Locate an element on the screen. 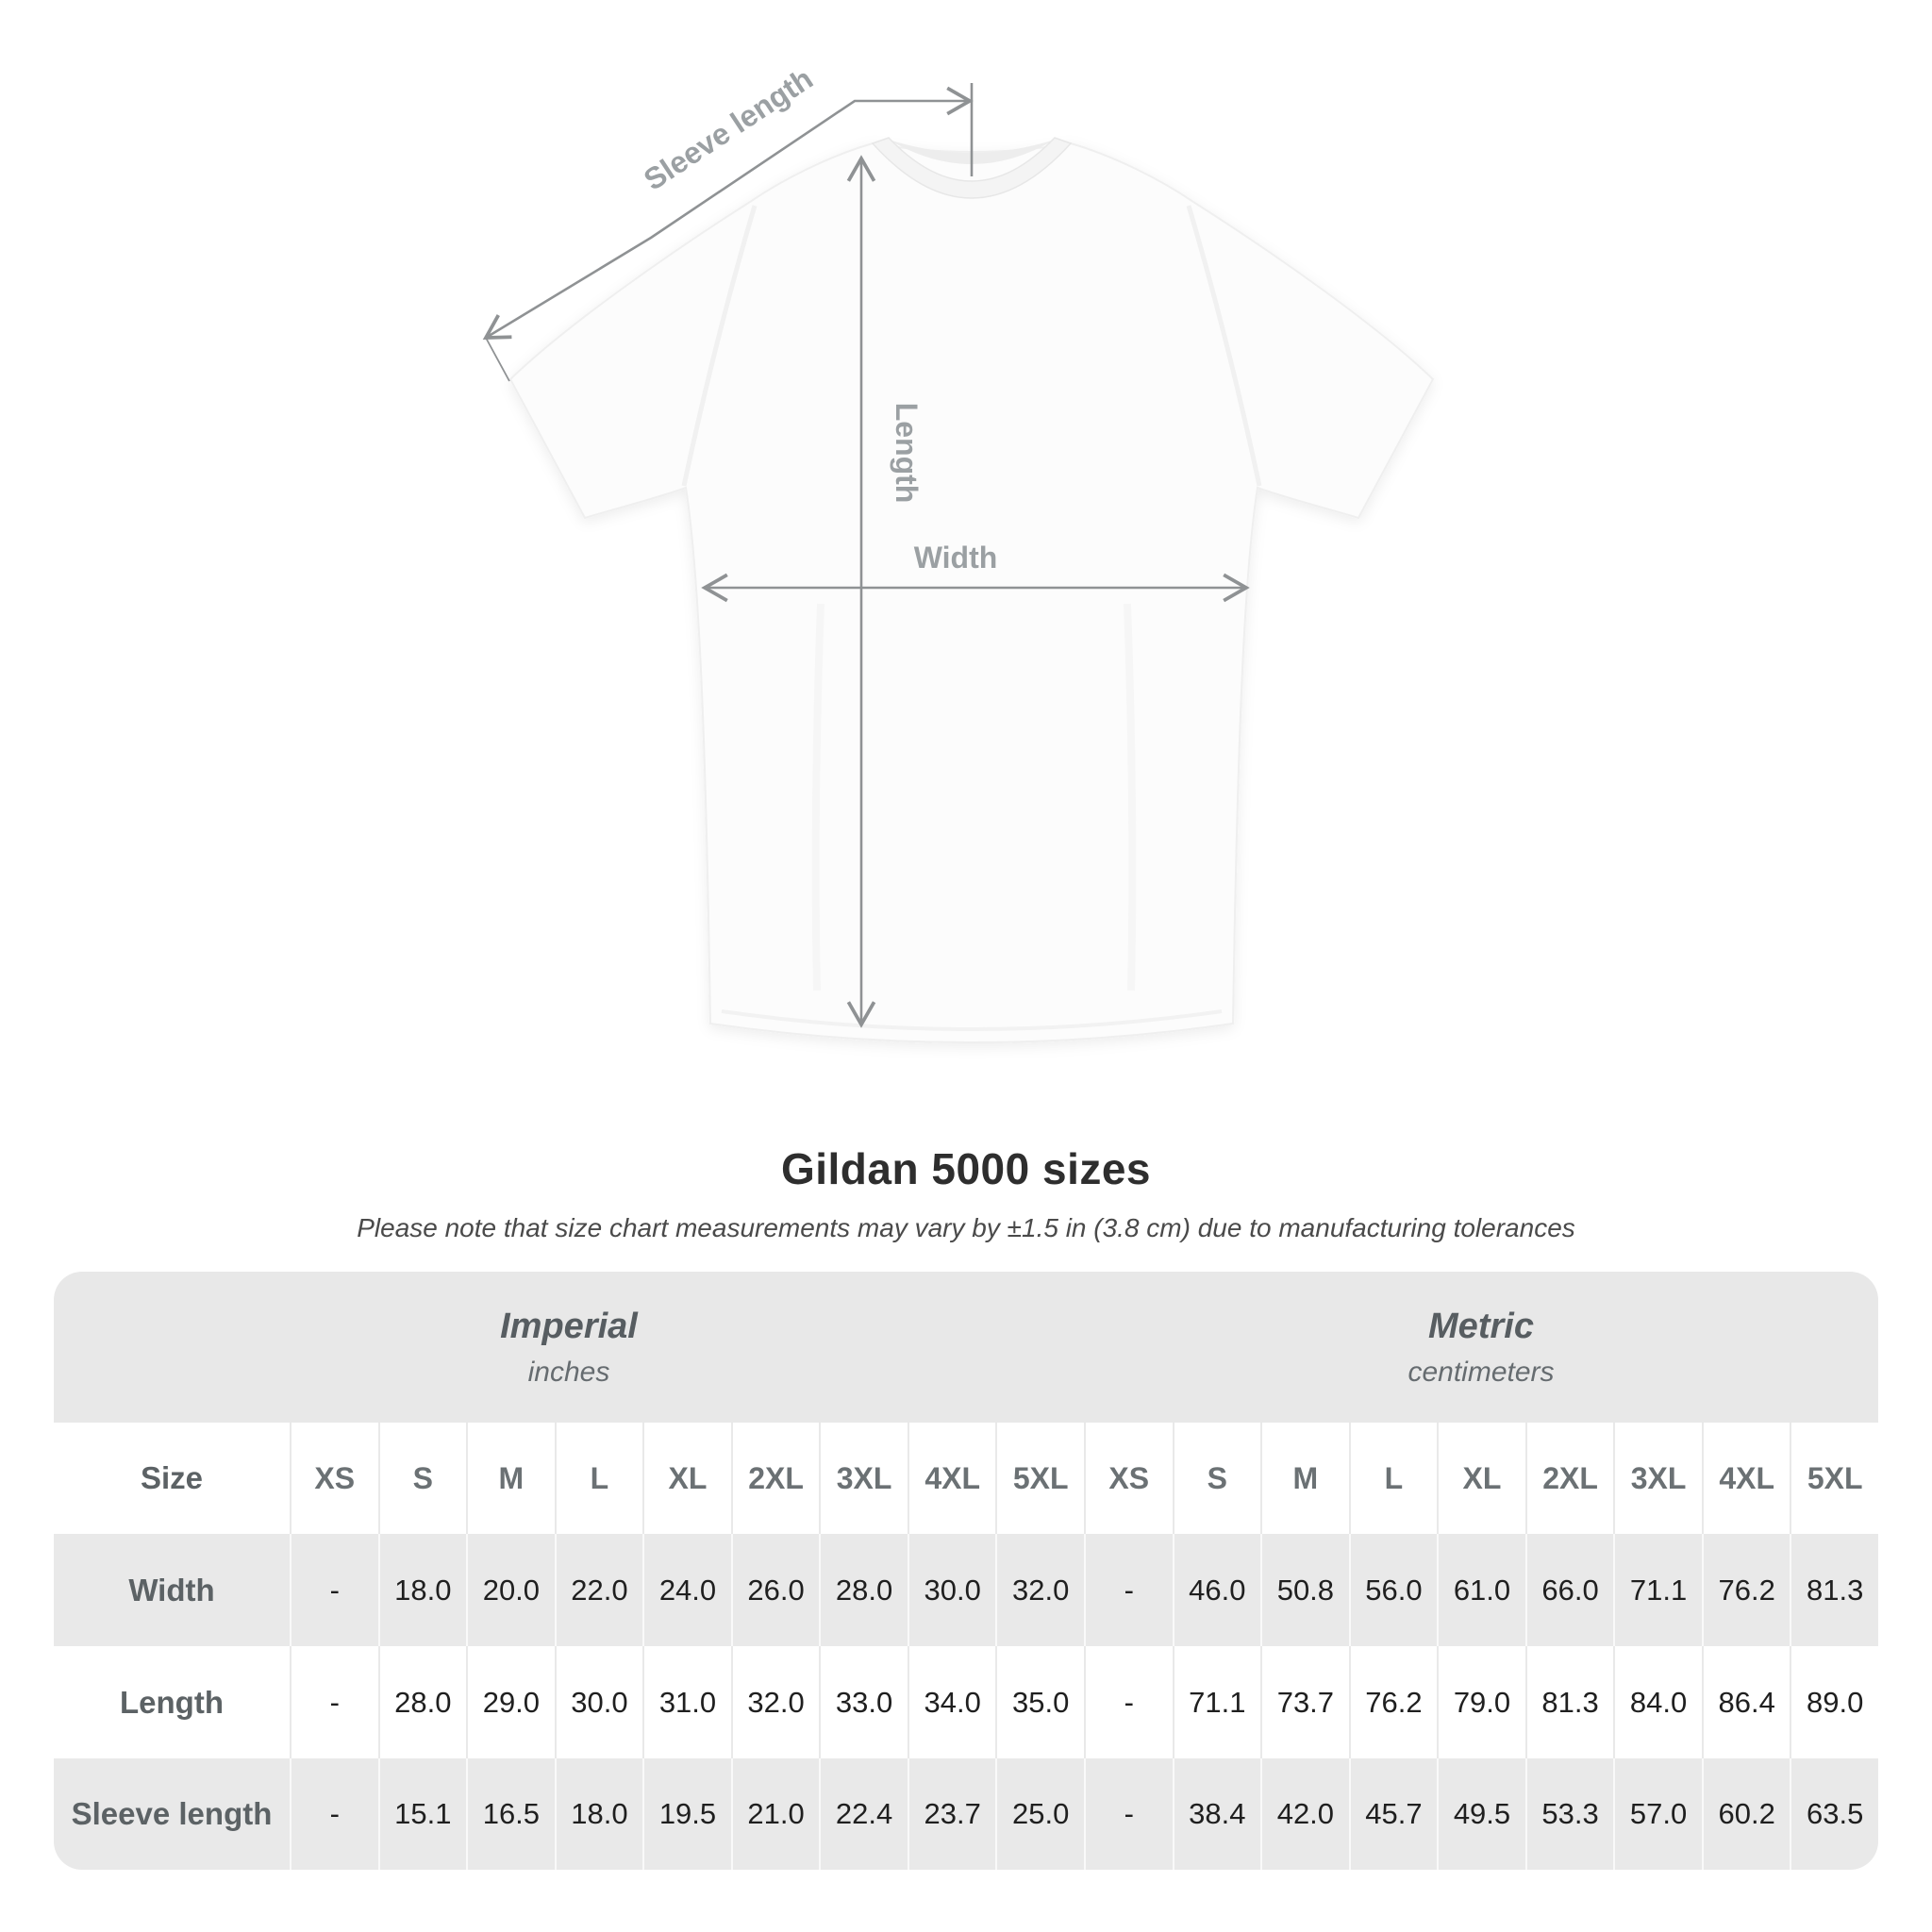 The height and width of the screenshot is (1932, 1932). length-s-in: 28.0 is located at coordinates (422, 1702).